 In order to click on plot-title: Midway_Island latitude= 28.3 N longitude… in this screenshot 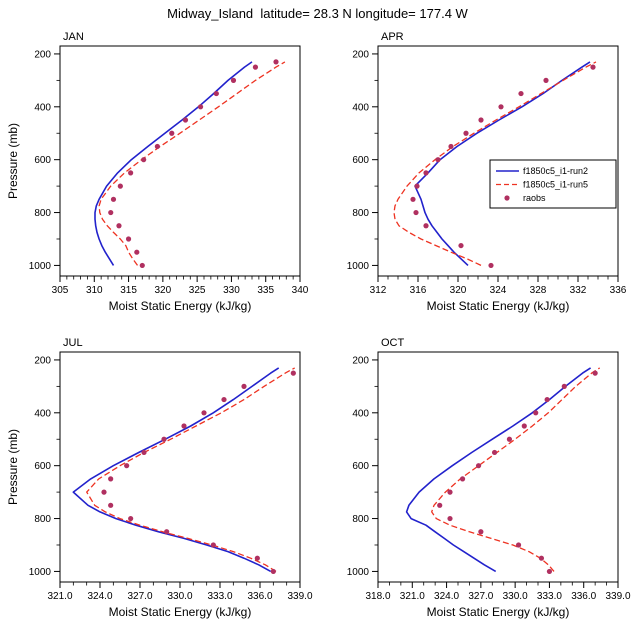, I will do `click(317, 13)`.